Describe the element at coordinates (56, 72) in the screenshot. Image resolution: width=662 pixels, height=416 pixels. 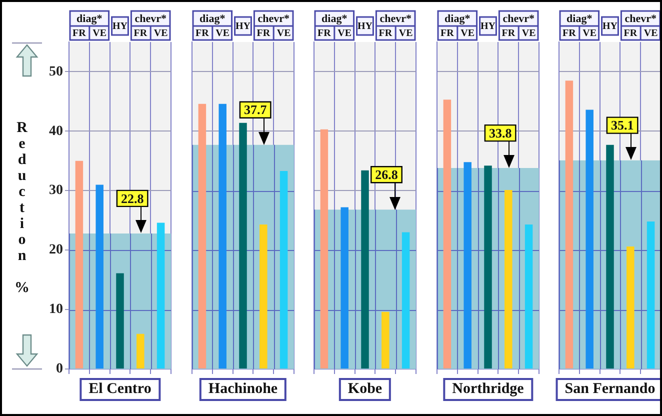
I see `y-tick-label: 50` at that location.